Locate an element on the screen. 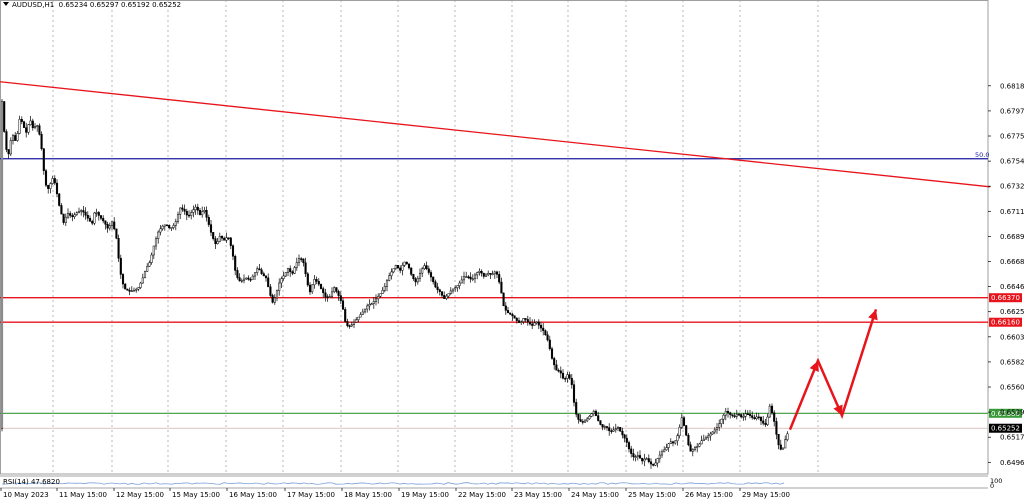 The height and width of the screenshot is (500, 1024). time-label: 15 May 15:00 is located at coordinates (196, 495).